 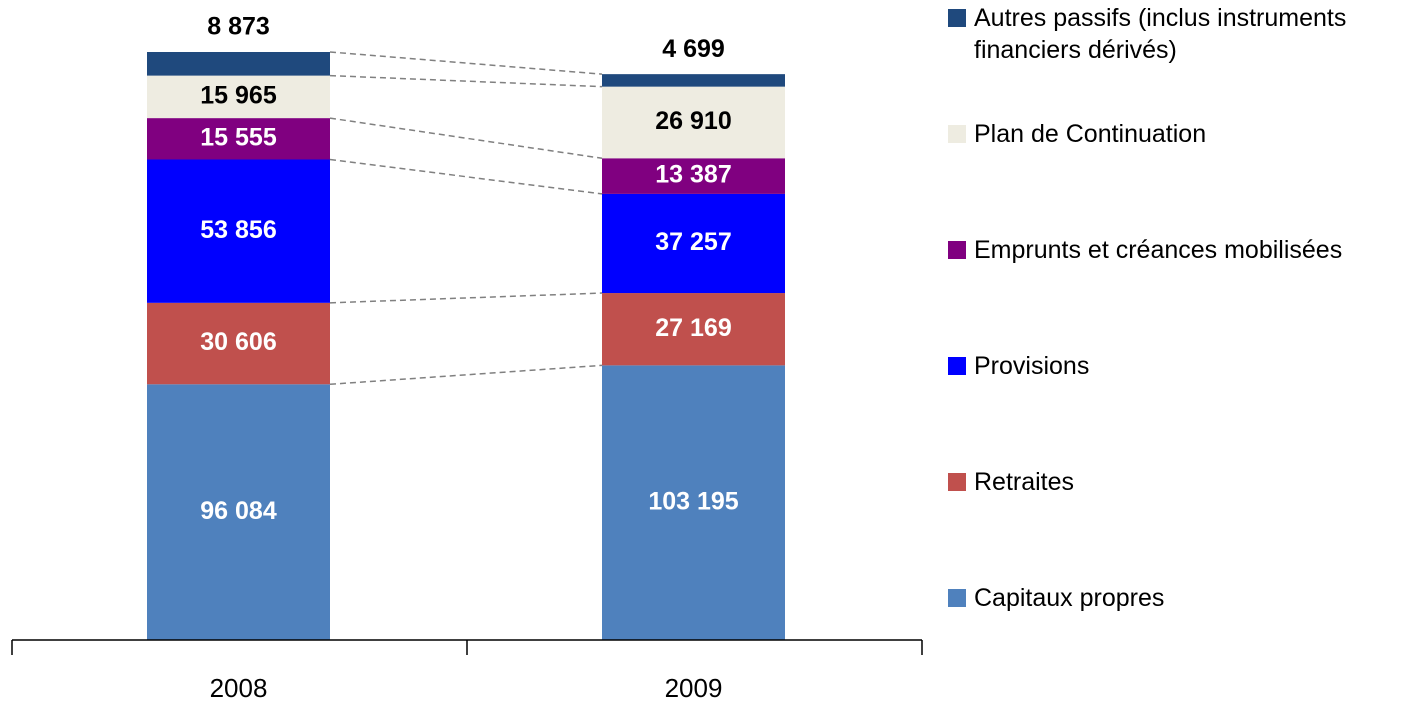 I want to click on legend-item: Provisions, so click(x=1187, y=366).